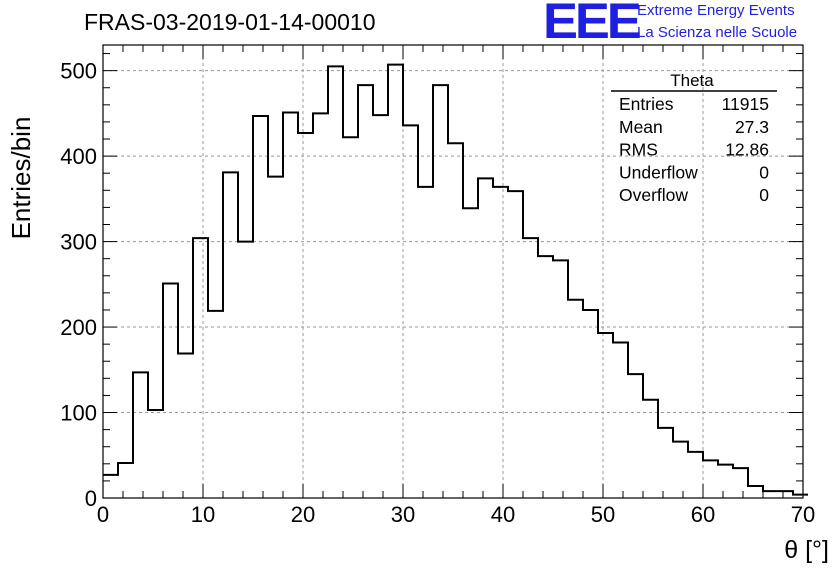 The image size is (836, 572). Describe the element at coordinates (78, 71) in the screenshot. I see `y-tick-label: 500` at that location.